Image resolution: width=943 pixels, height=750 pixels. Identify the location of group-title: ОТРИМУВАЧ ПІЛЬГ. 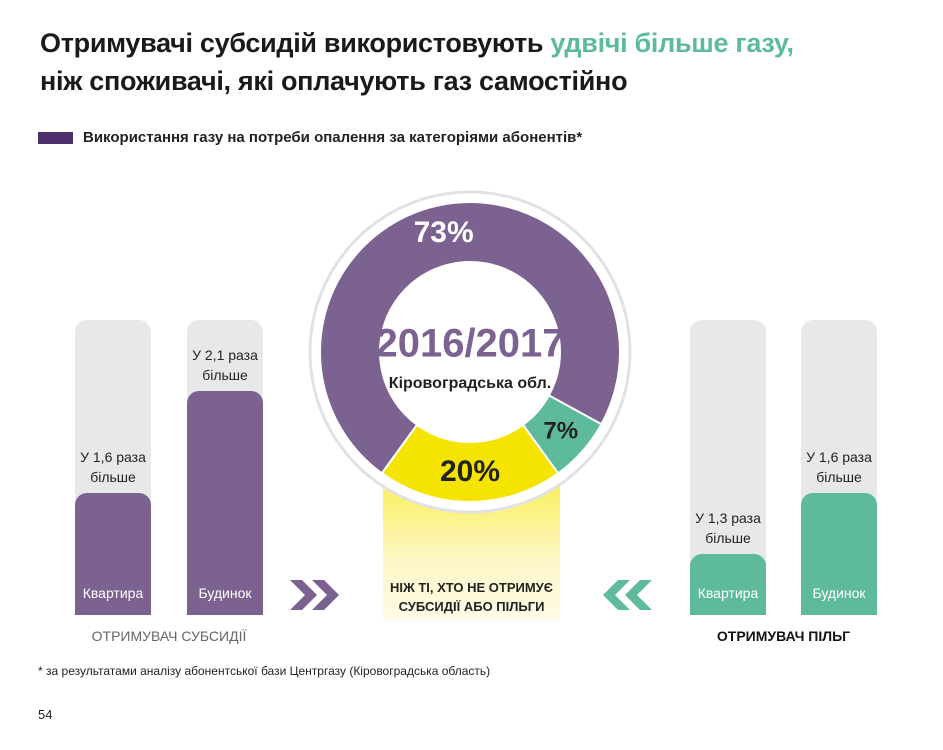
(783, 636).